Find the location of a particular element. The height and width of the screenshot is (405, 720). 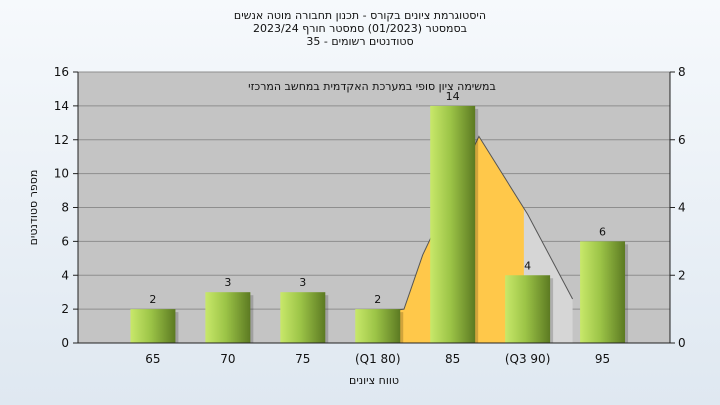

y2-tick-label: 8 is located at coordinates (682, 72).